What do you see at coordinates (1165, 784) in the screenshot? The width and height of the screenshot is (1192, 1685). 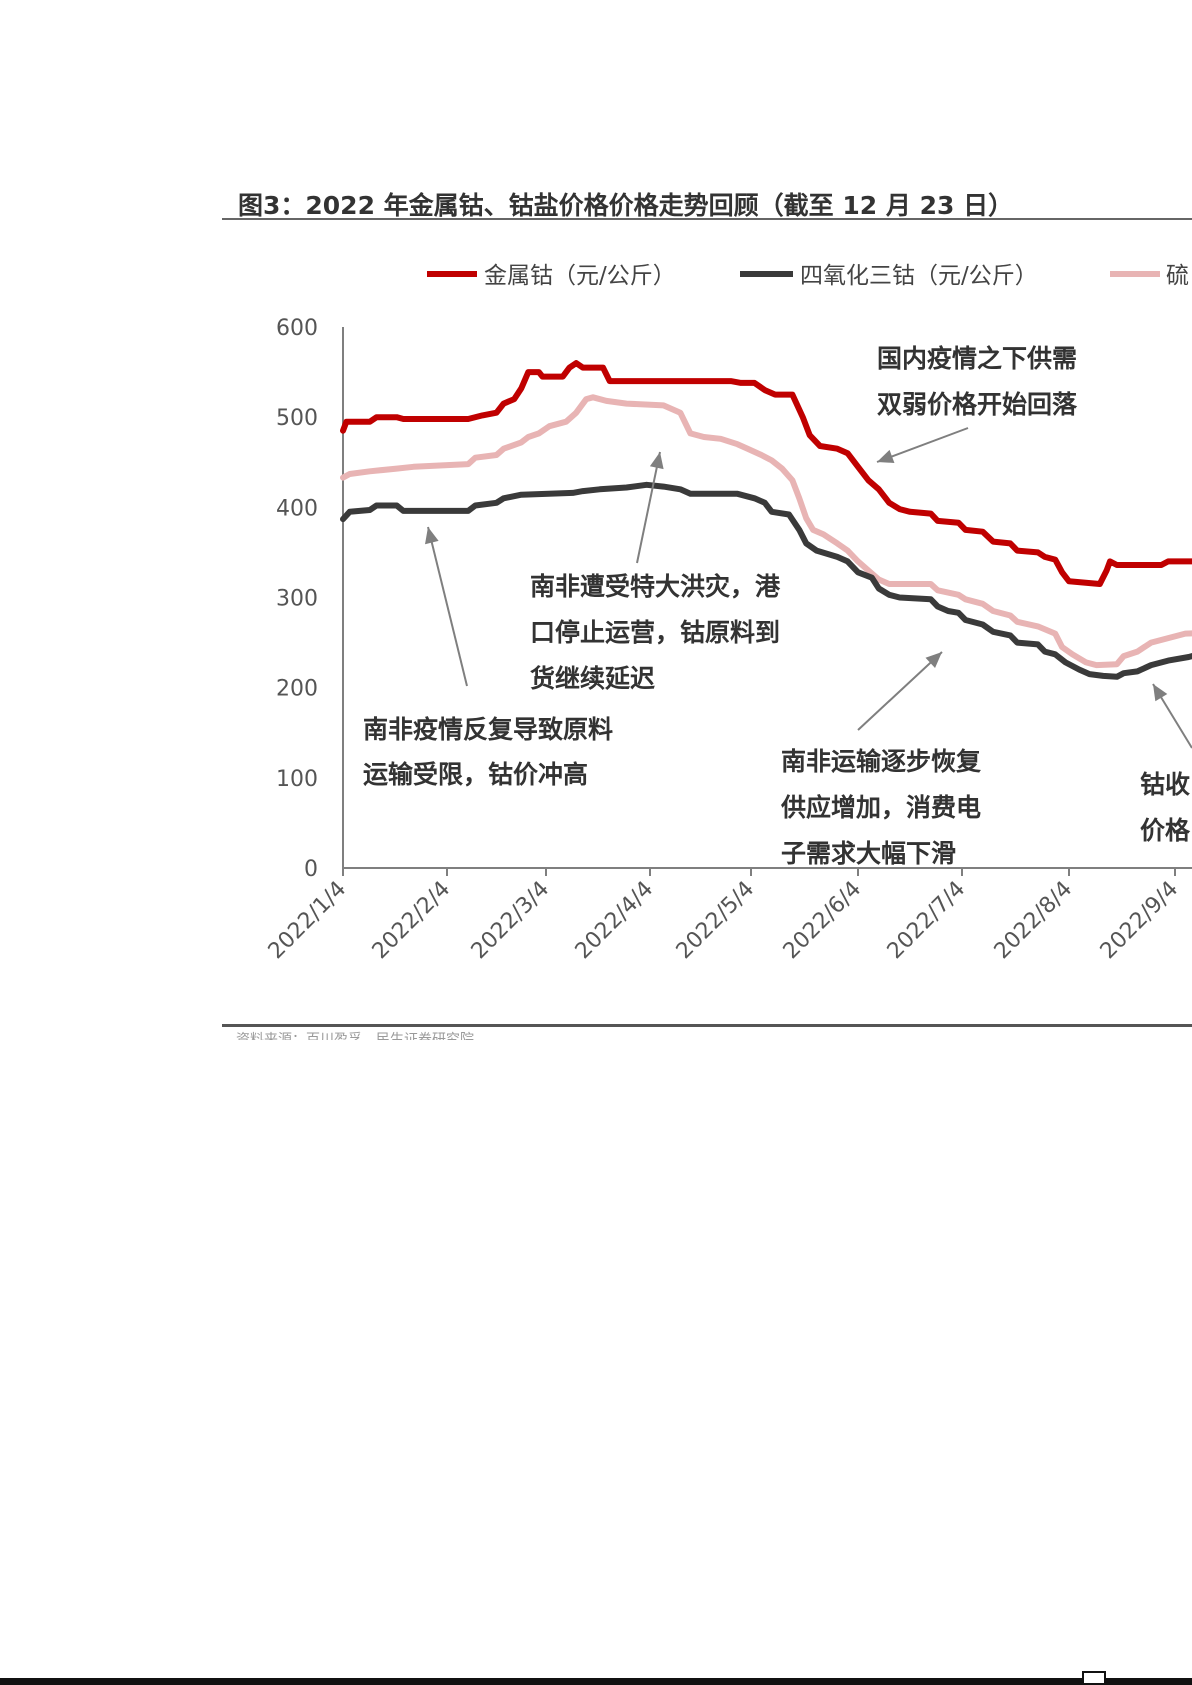 I see `annotation-text: 钴收` at bounding box center [1165, 784].